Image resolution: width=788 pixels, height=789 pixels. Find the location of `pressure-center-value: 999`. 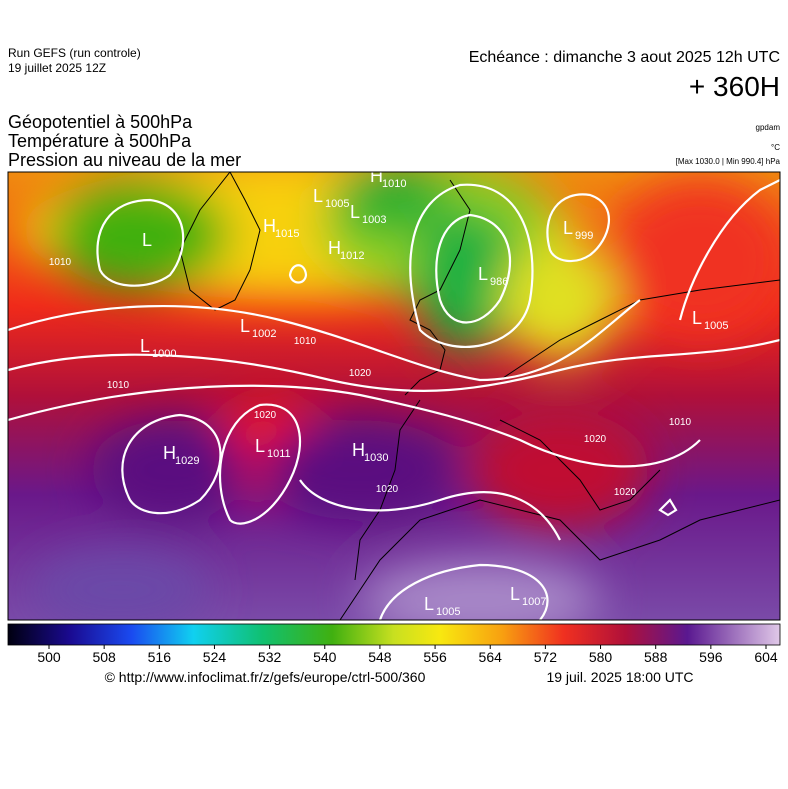

pressure-center-value: 999 is located at coordinates (584, 236).